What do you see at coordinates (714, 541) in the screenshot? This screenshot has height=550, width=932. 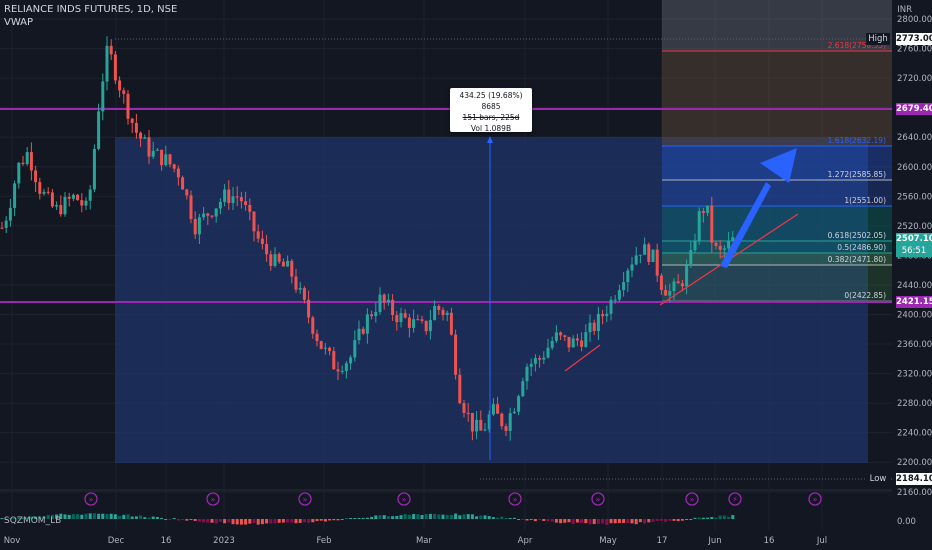 I see `time-tick-label: Jun` at bounding box center [714, 541].